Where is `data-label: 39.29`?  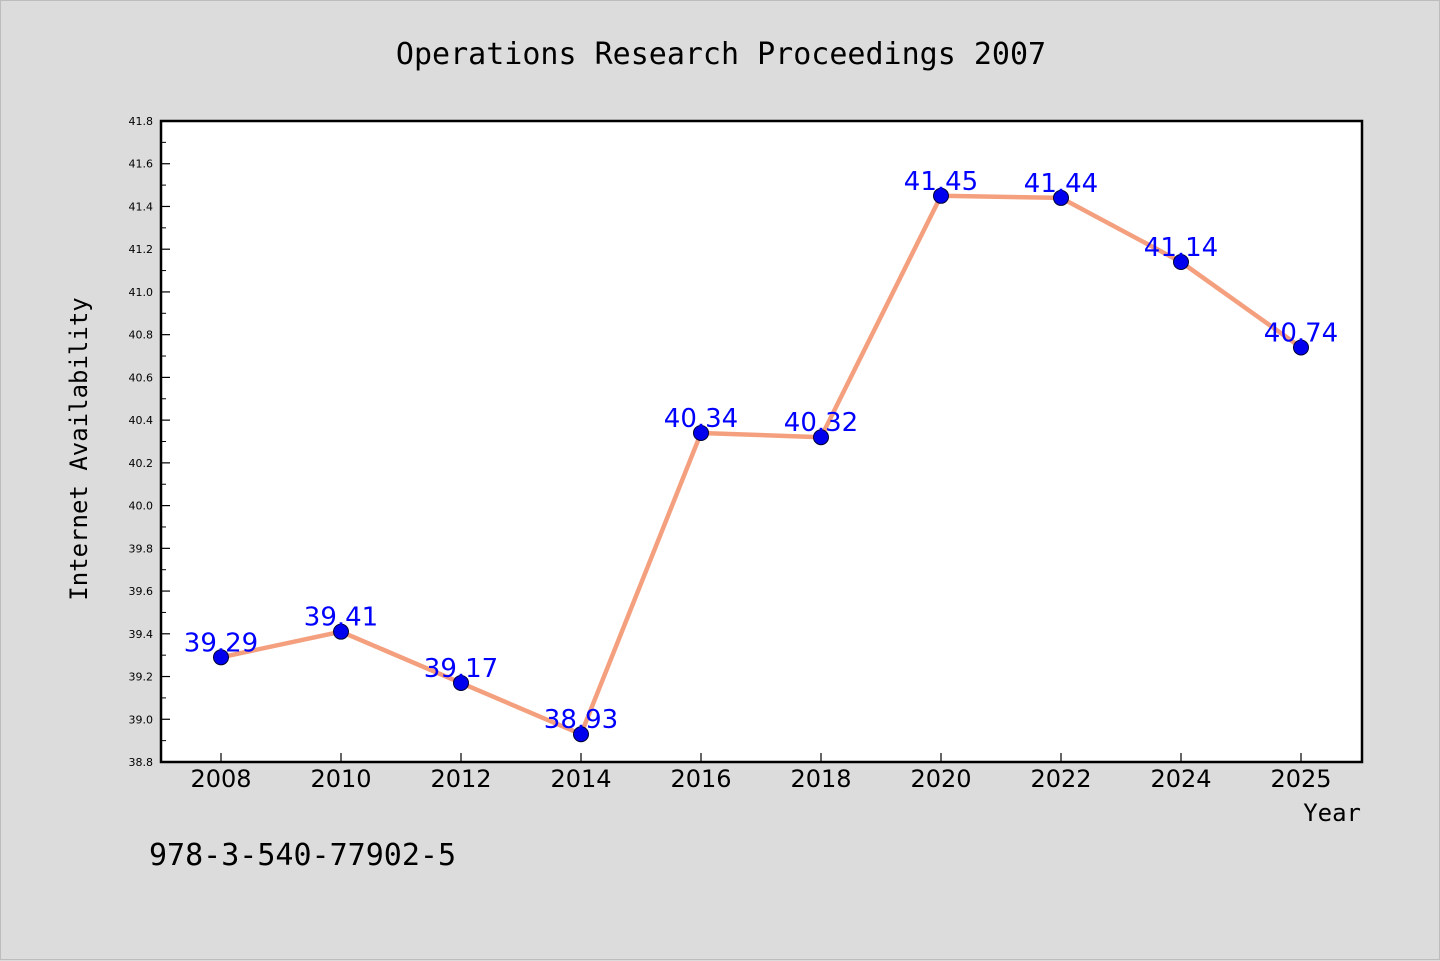
data-label: 39.29 is located at coordinates (221, 643).